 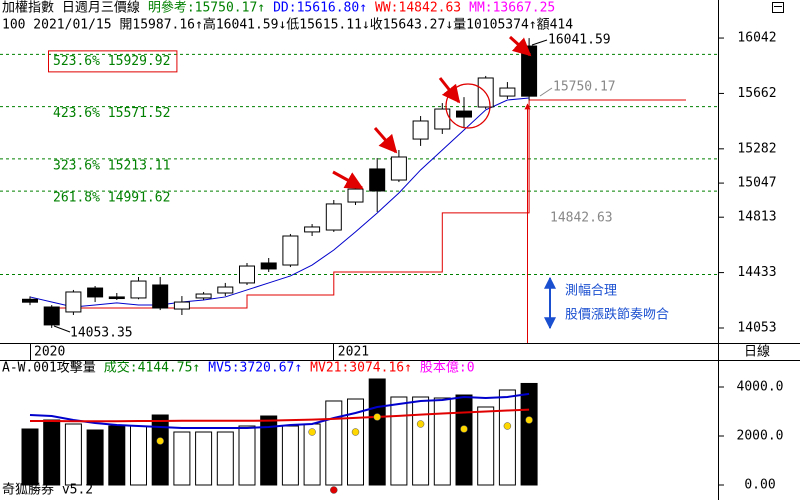 I want to click on header-item: 股本億:0, so click(x=447, y=368).